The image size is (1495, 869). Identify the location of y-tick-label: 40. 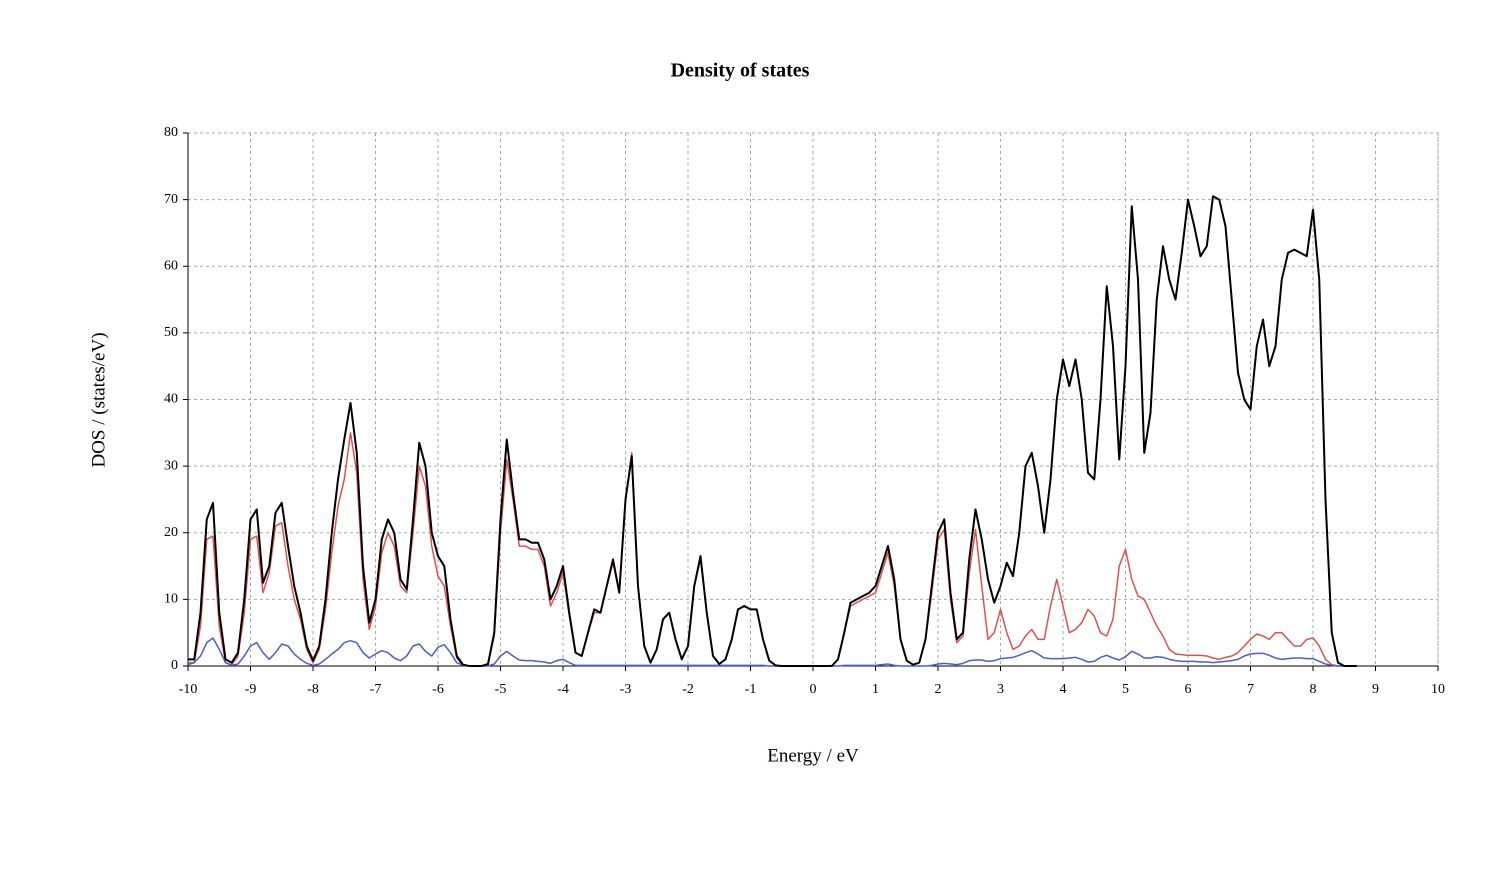
(171, 399).